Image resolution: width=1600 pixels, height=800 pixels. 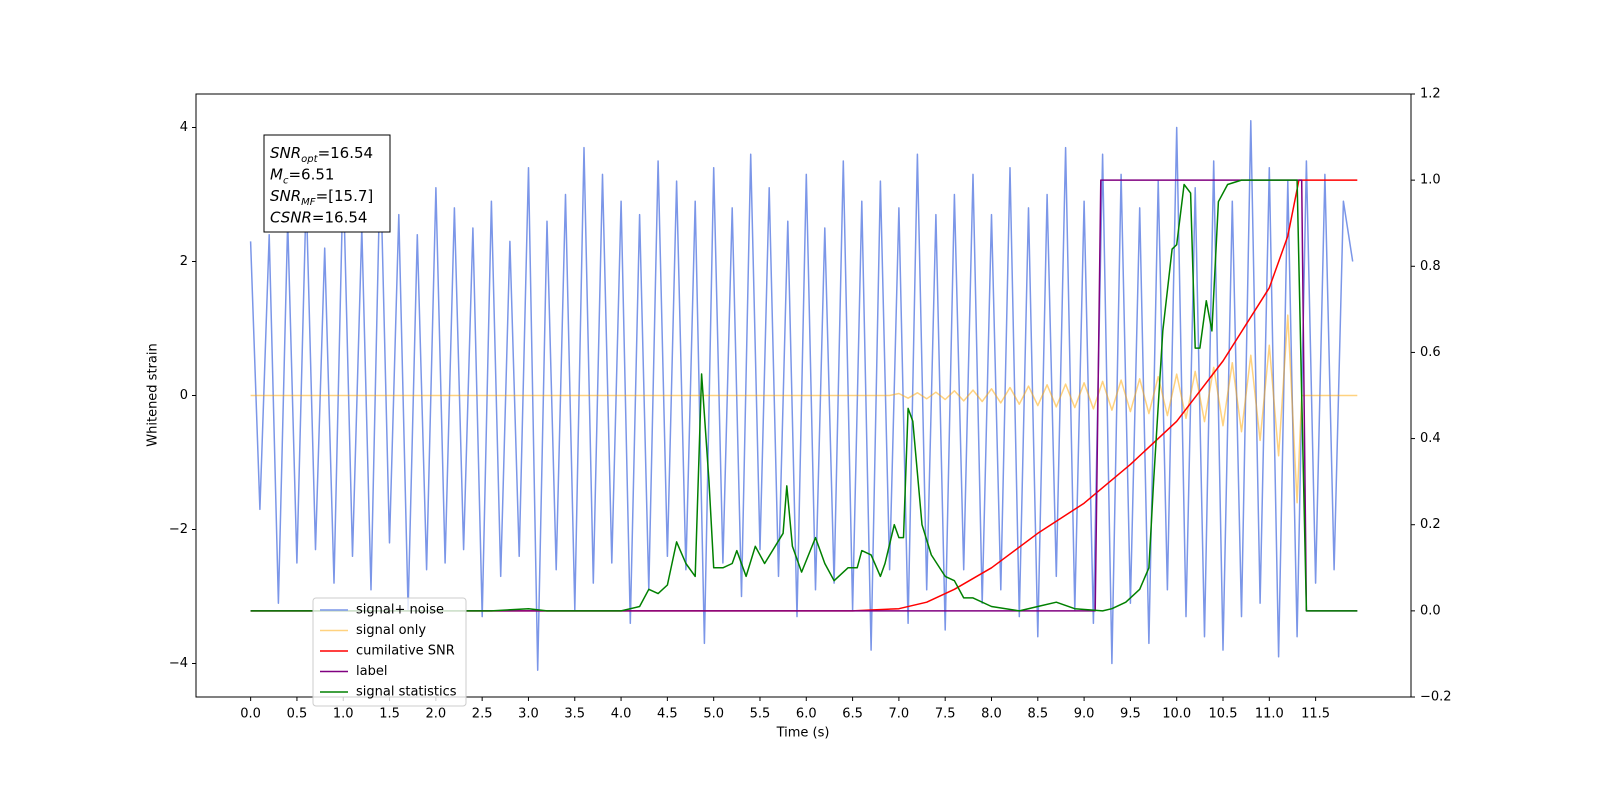 What do you see at coordinates (400, 610) in the screenshot?
I see `legend-label: signal+ noise` at bounding box center [400, 610].